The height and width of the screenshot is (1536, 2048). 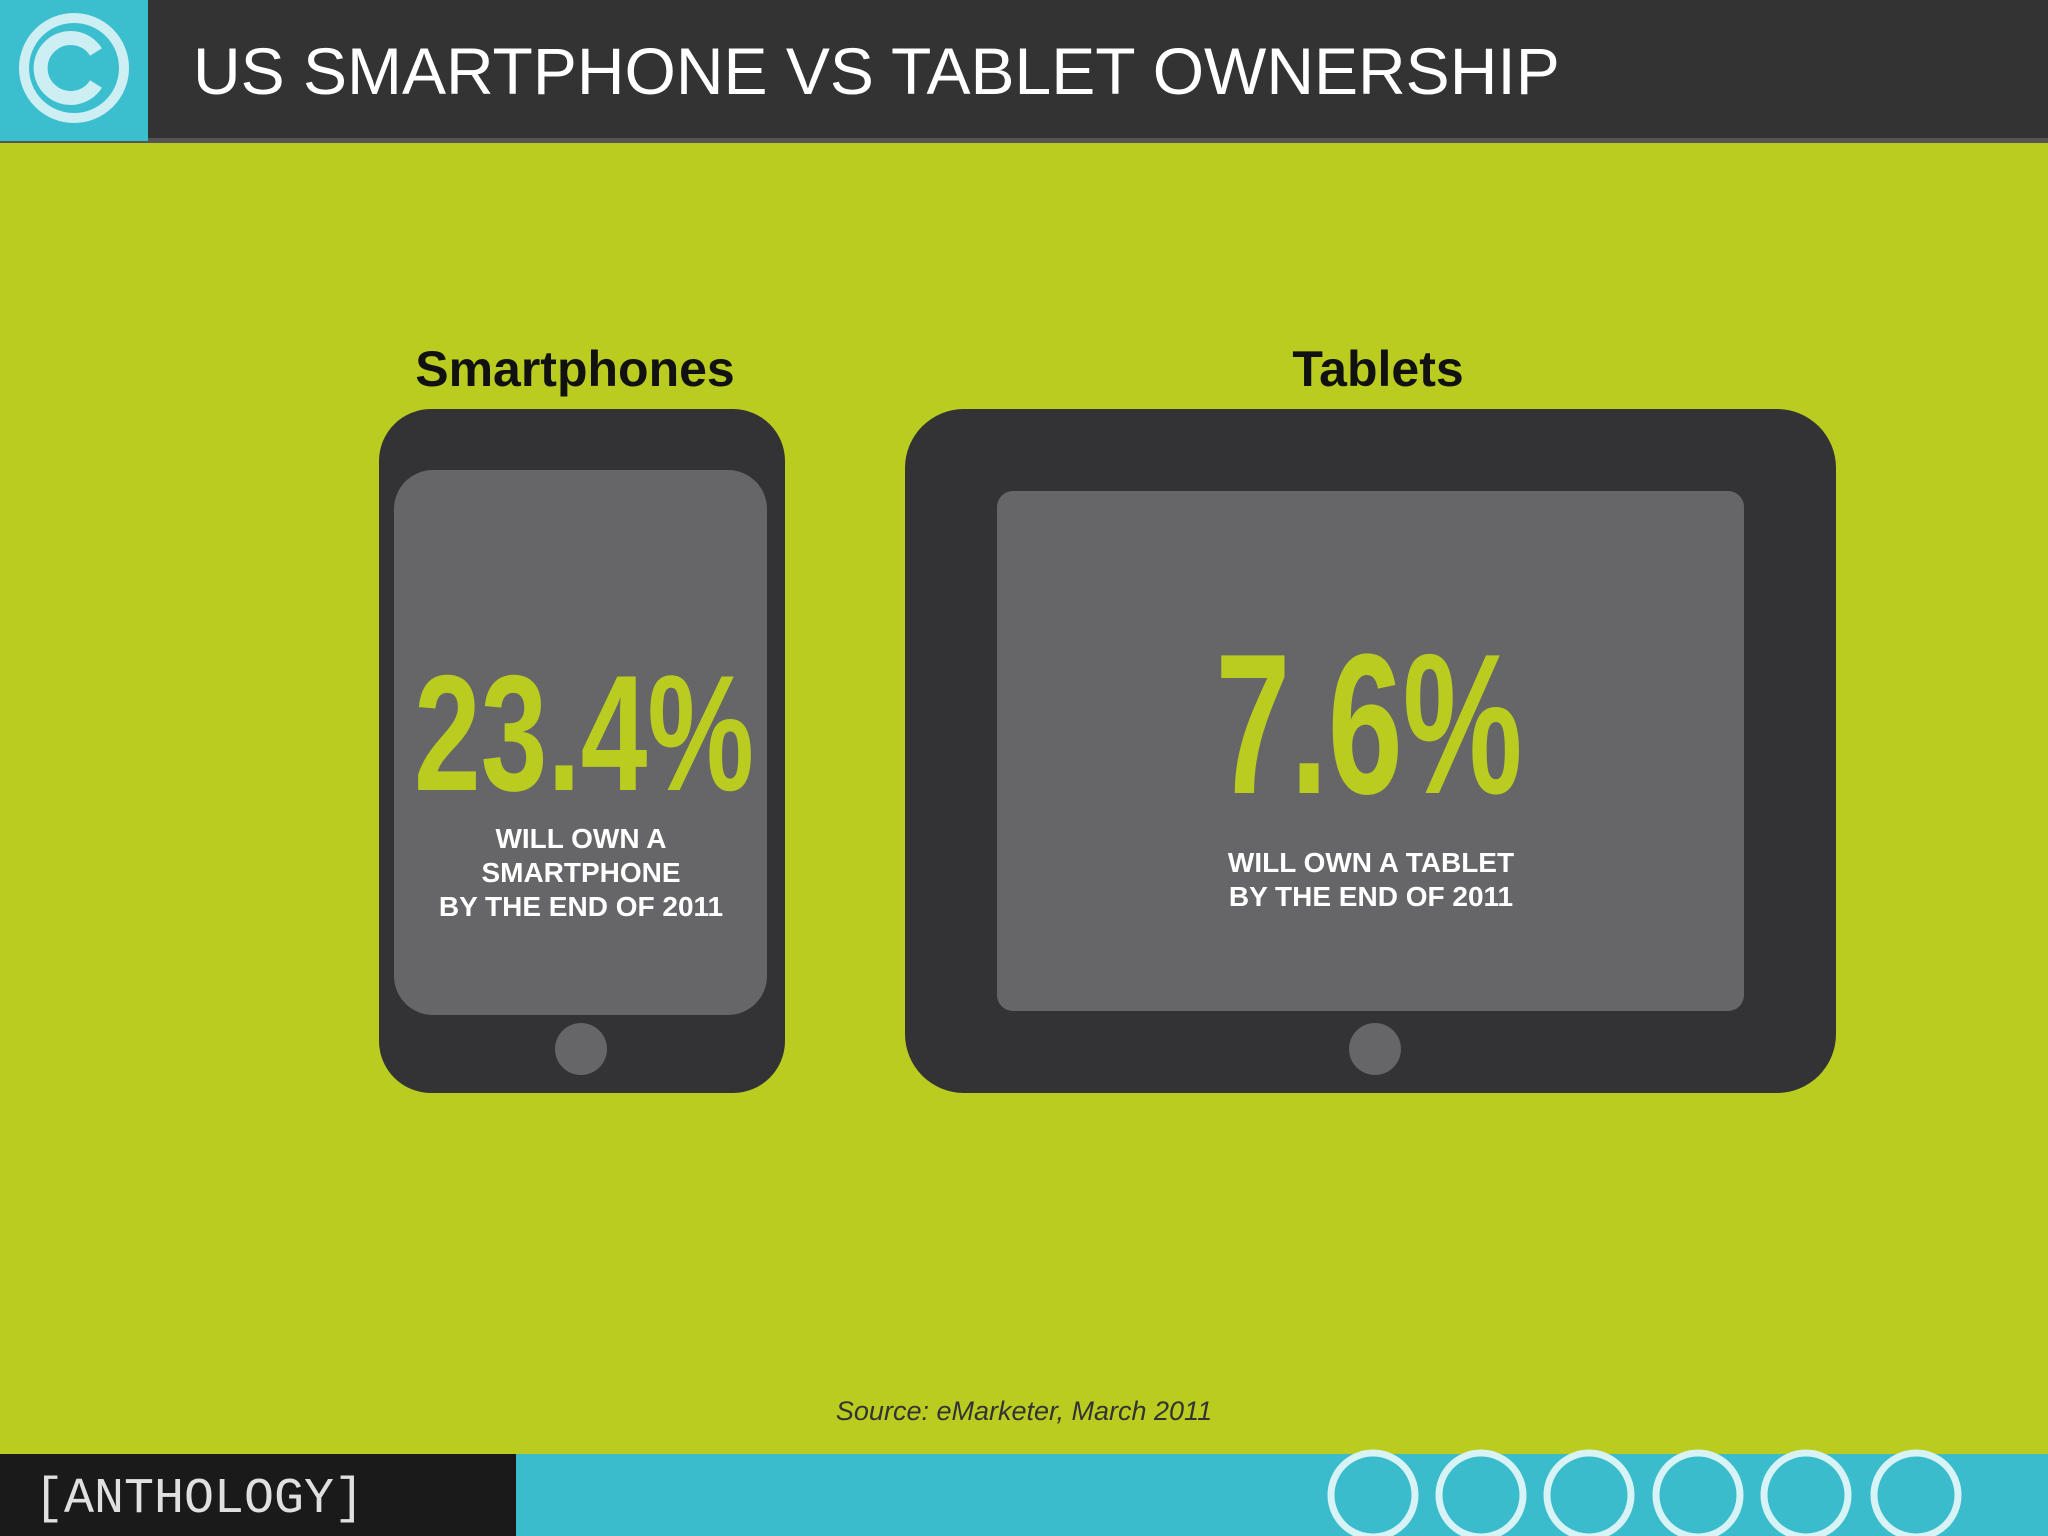 I want to click on brand-box, so click(x=258, y=1495).